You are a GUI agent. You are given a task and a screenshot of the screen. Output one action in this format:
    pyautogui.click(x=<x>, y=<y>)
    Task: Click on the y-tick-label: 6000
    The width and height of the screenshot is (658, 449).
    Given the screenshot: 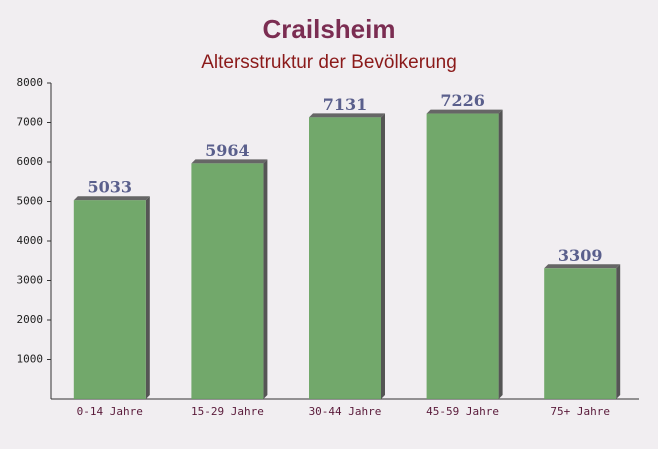 What is the action you would take?
    pyautogui.click(x=30, y=161)
    